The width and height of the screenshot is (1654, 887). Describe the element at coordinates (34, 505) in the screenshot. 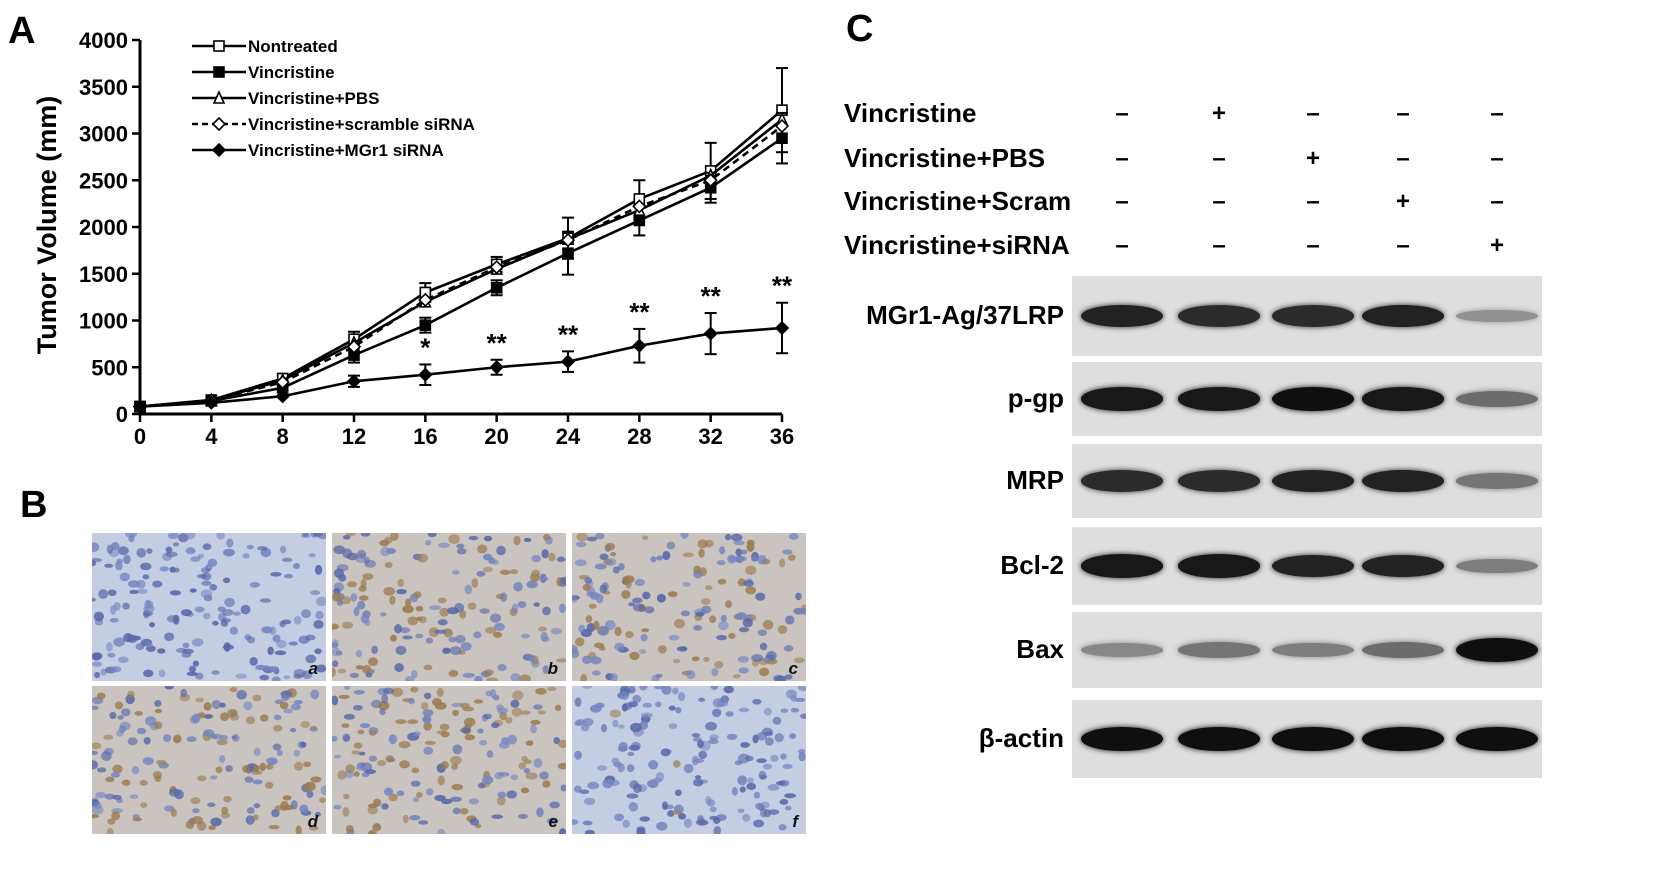

I see `panel-b-letter: B` at that location.